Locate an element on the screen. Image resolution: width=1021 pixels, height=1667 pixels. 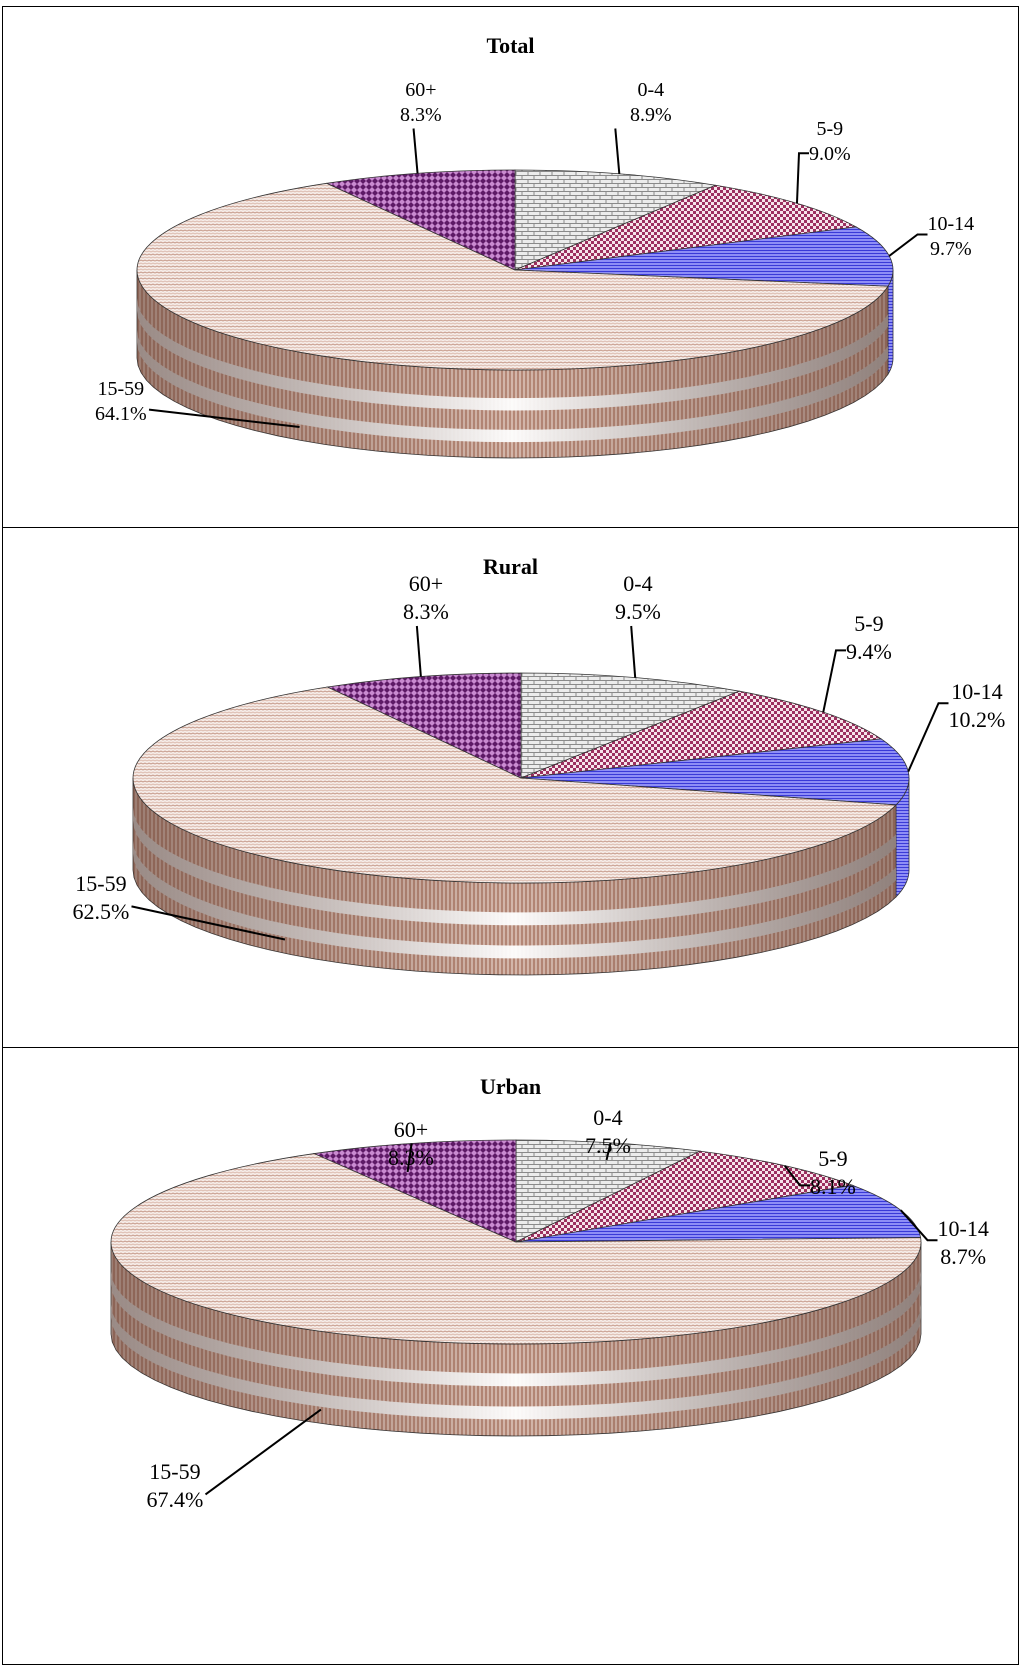
slice-label-15-59: 15-59 64.1% is located at coordinates (121, 402).